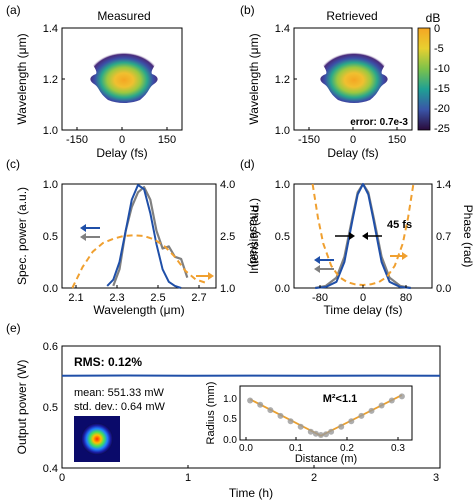  I want to click on panel-c-ylabel-right: Phase (rad), so click(254, 236).